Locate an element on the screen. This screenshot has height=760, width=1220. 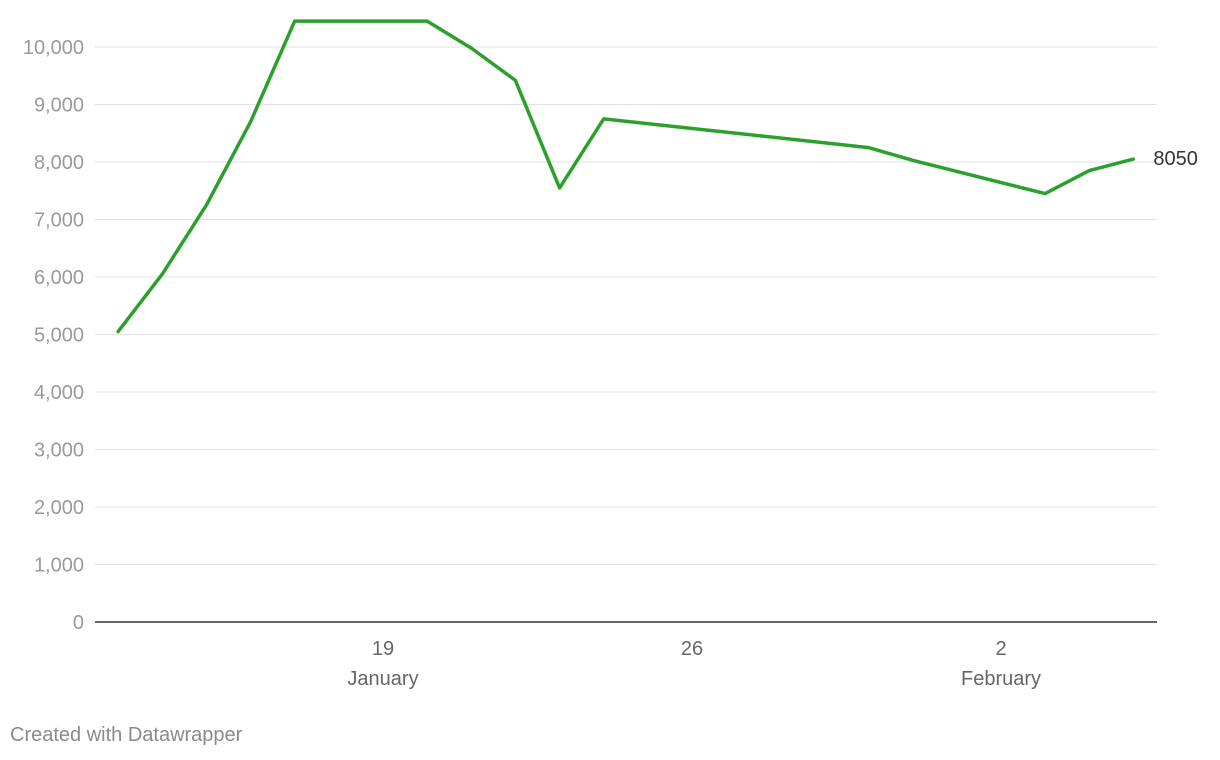
y-tick-label: 8,000 is located at coordinates (59, 163).